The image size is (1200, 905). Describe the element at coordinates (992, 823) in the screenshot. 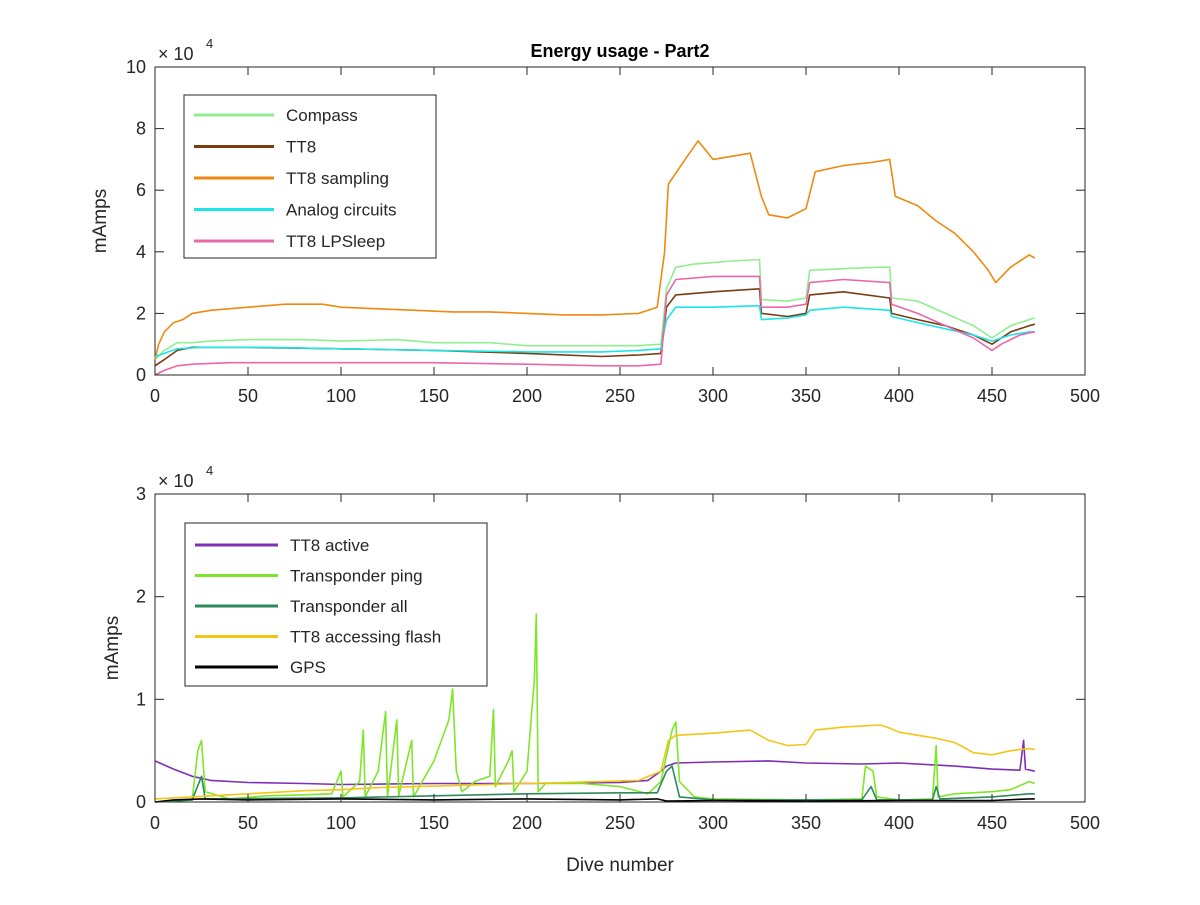

I see `bottom-x-tick-label: 450` at that location.